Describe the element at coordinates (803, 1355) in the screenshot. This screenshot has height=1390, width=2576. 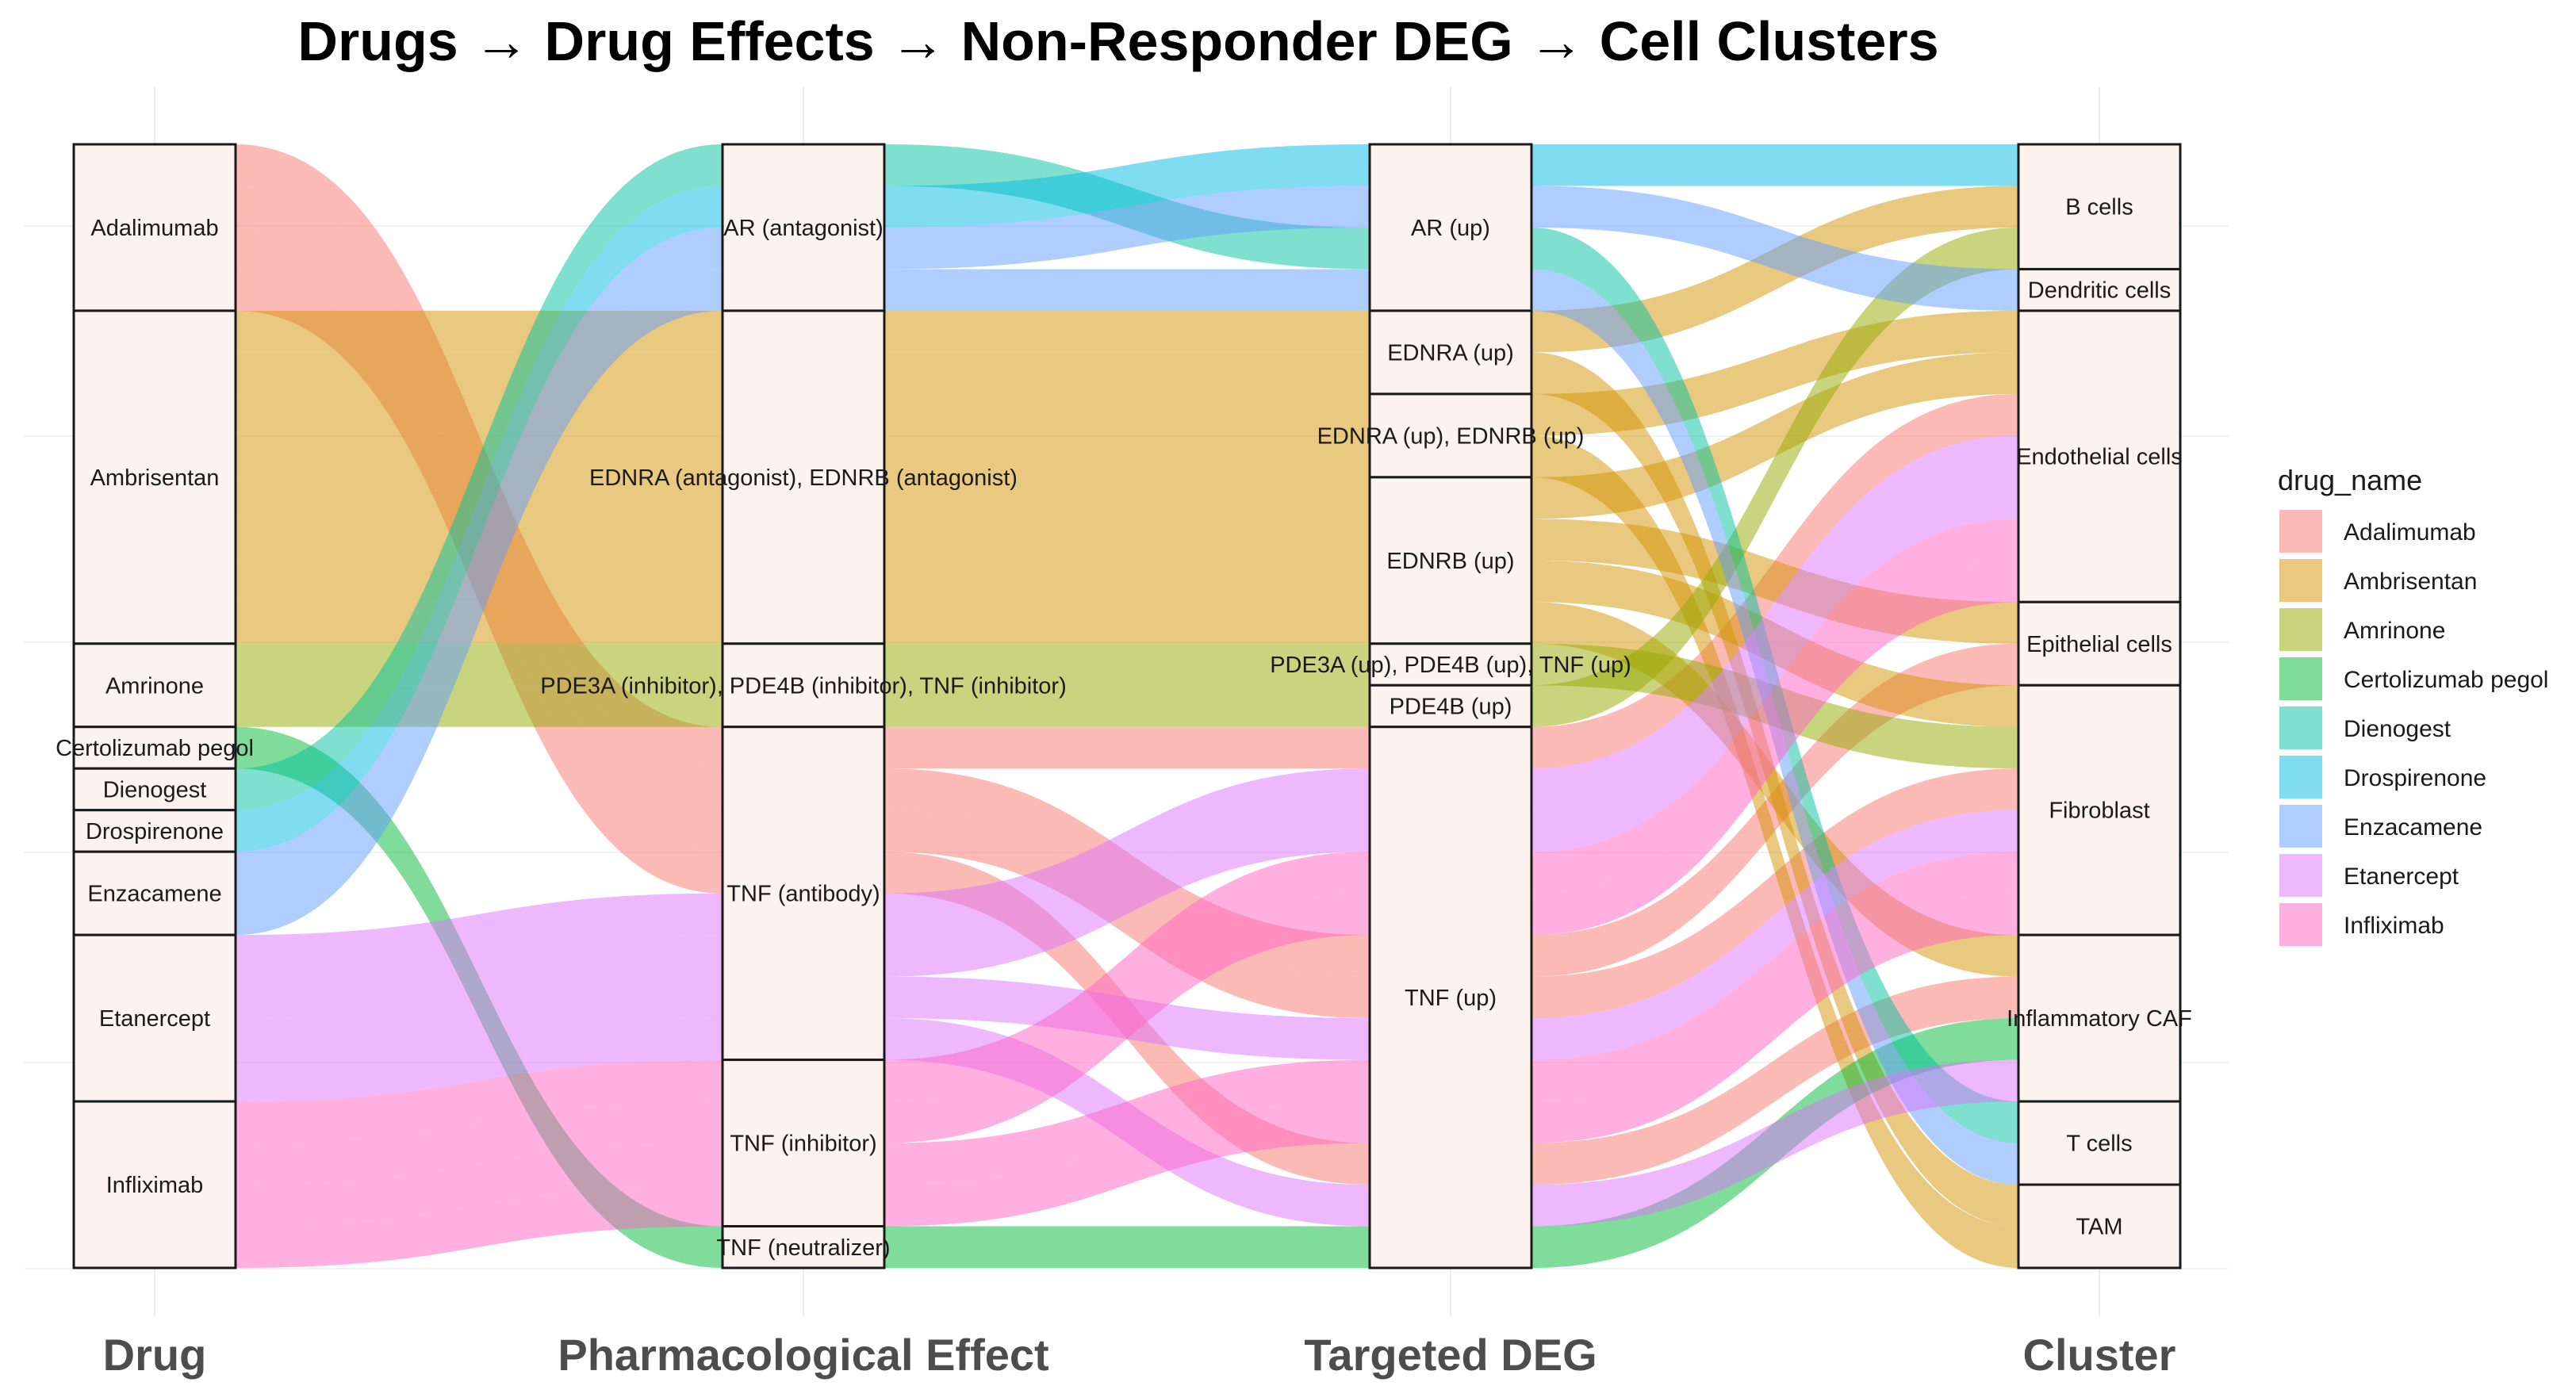
I see `axis-label: Pharmacological Effect` at that location.